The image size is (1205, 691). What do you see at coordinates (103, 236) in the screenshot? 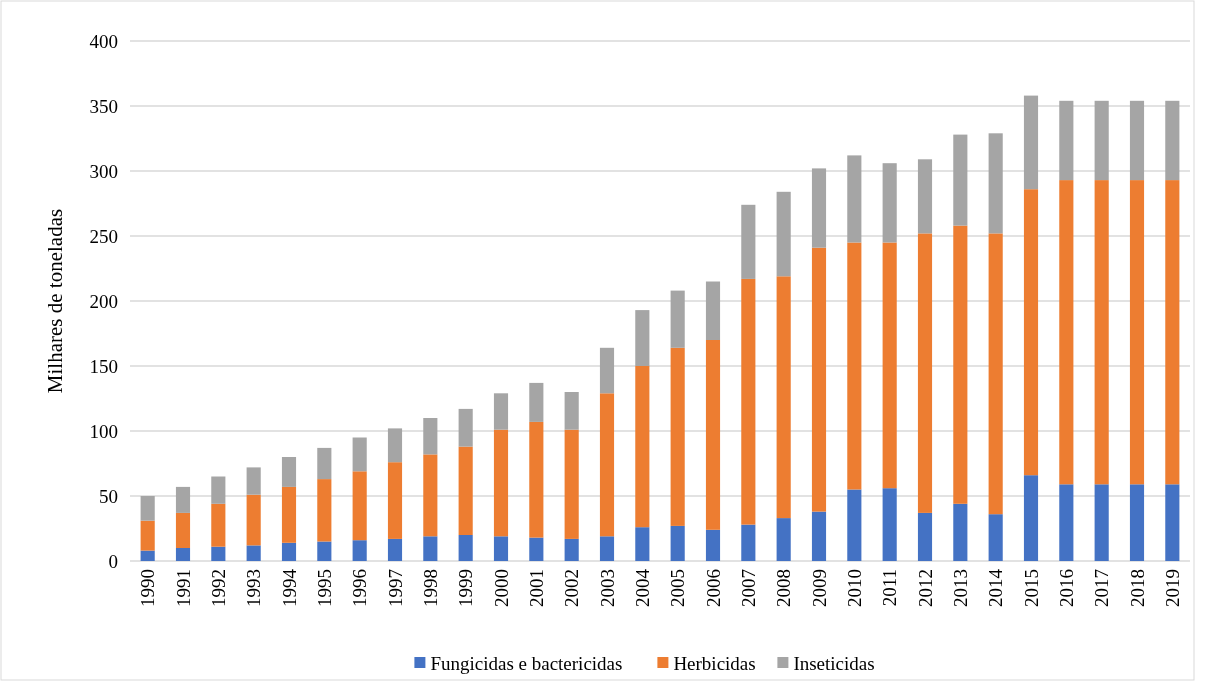
I see `y-tick-label: 250` at bounding box center [103, 236].